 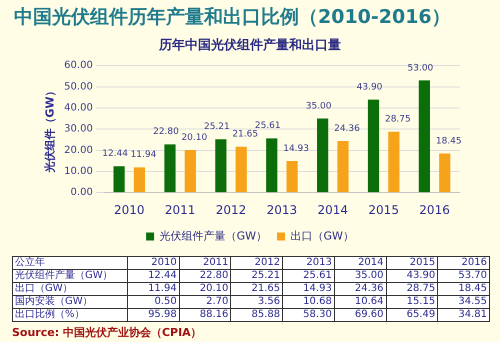 What do you see at coordinates (70, 289) in the screenshot?
I see `y-tick-label: 出口（GW）` at bounding box center [70, 289].